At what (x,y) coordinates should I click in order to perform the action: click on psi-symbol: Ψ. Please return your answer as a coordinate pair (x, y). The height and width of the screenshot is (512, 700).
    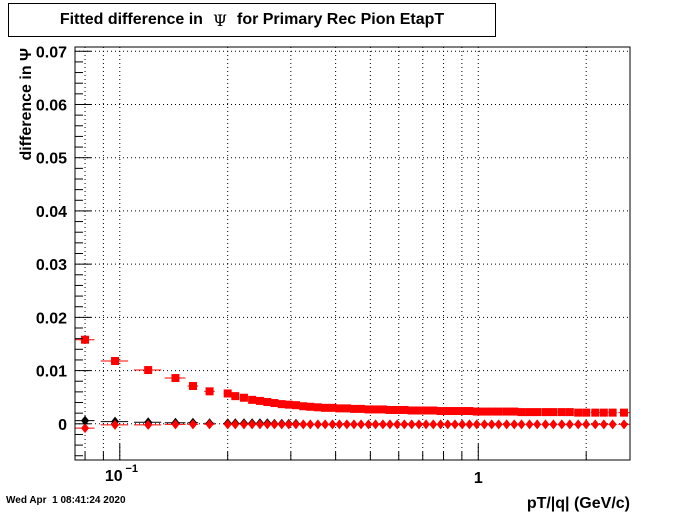
    Looking at the image, I should click on (219, 20).